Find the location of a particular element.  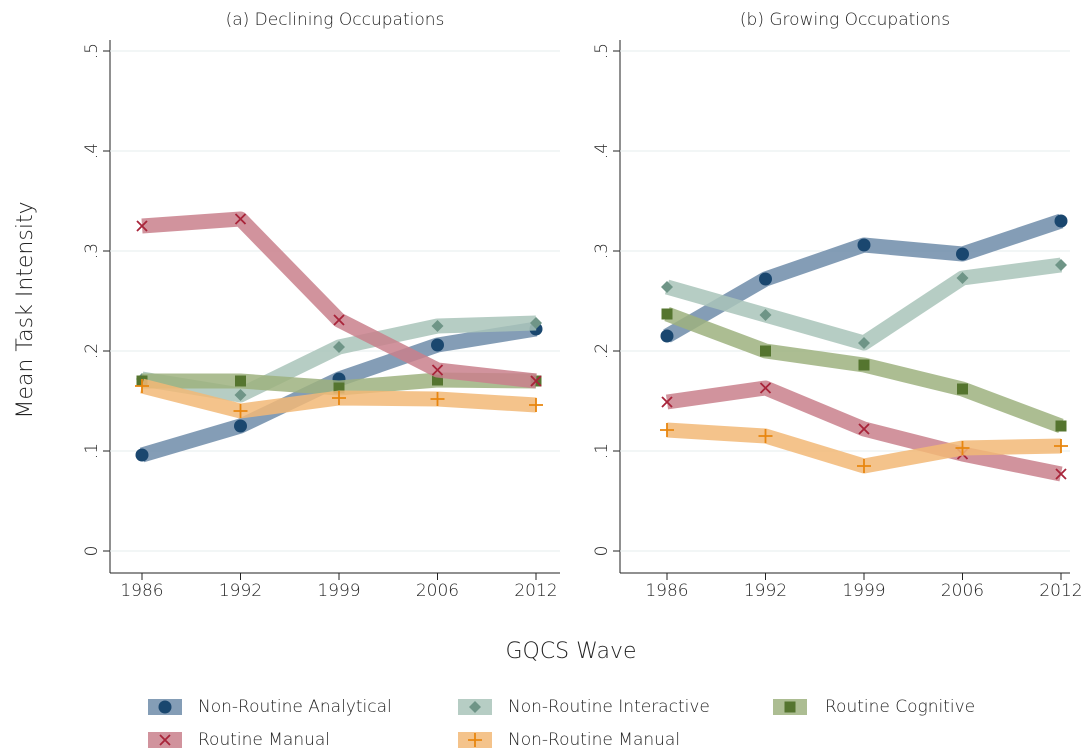

x-axis-label: GQCS Wave is located at coordinates (570, 651).